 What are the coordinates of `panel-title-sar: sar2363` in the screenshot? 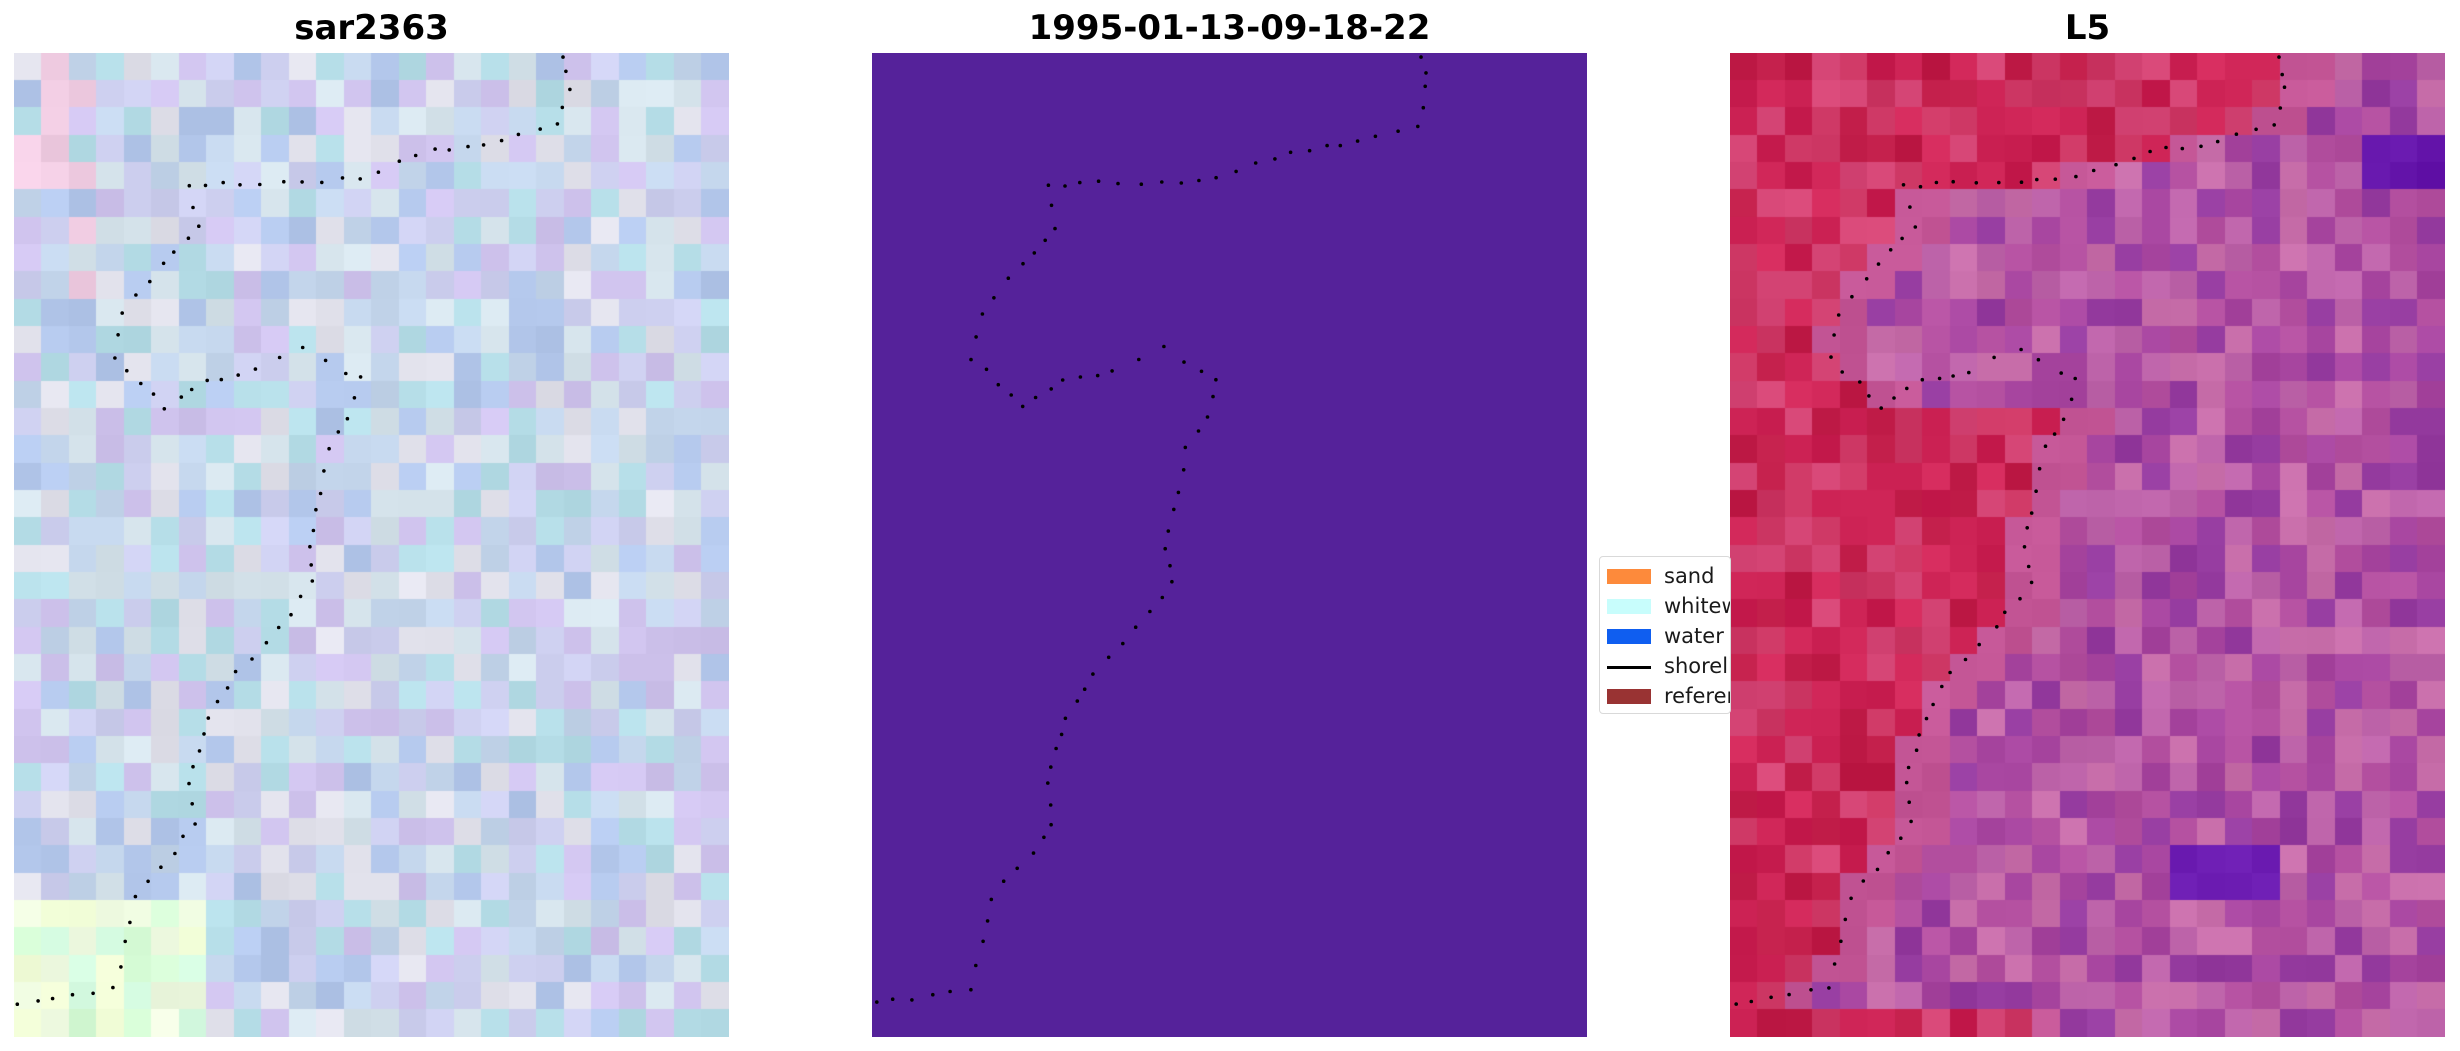 It's located at (371, 28).